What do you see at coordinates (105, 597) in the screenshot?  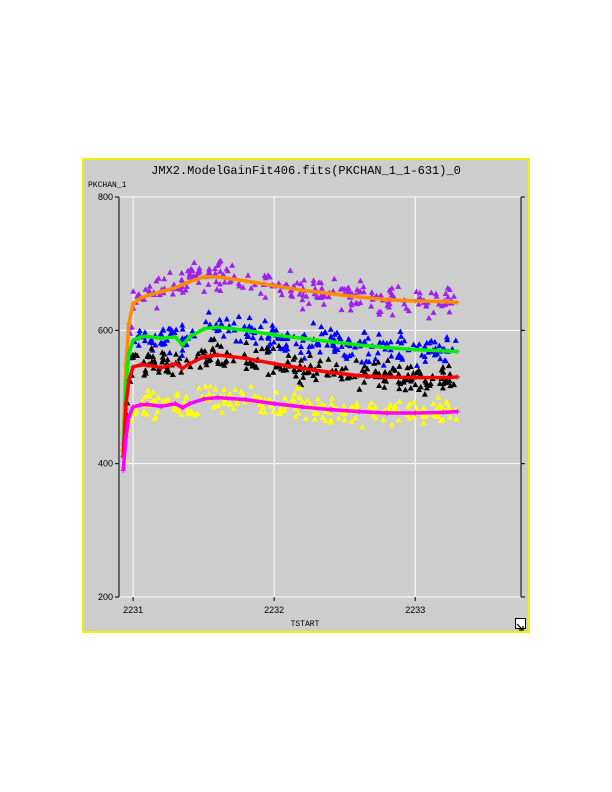 I see `y-tick-label: 200` at bounding box center [105, 597].